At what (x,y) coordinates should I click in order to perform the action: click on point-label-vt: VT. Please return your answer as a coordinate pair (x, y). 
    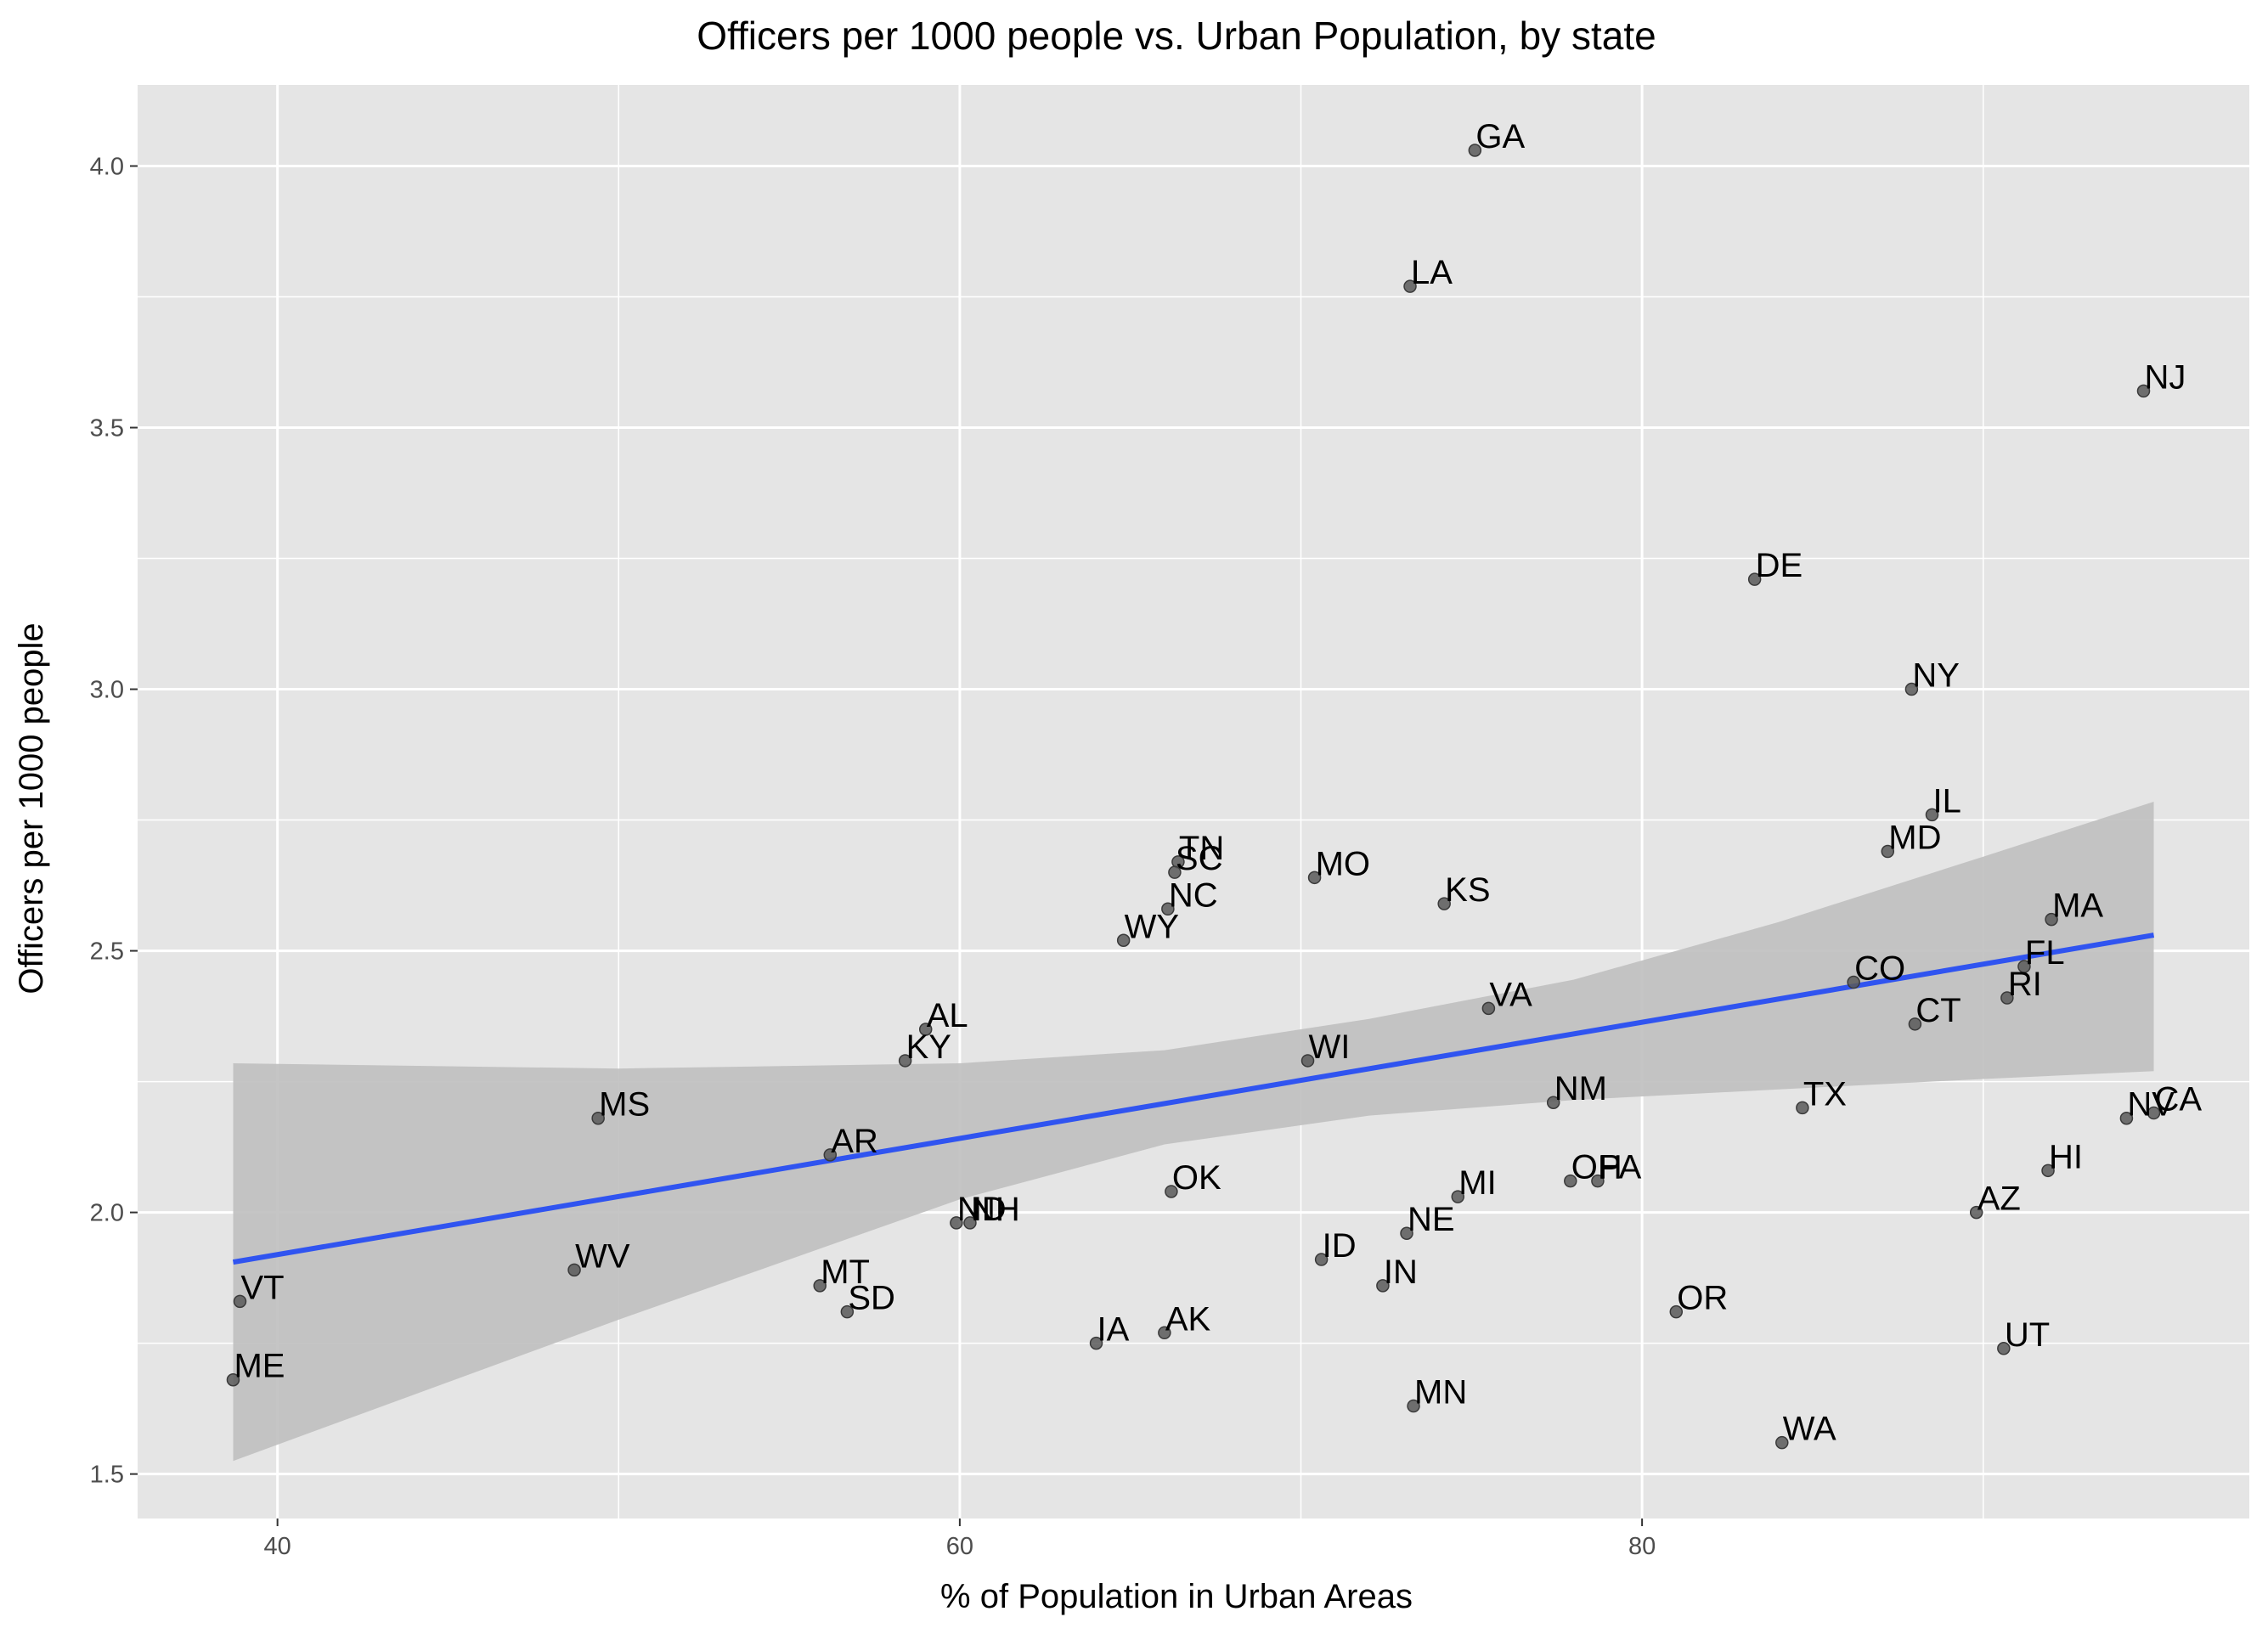
    Looking at the image, I should click on (262, 1287).